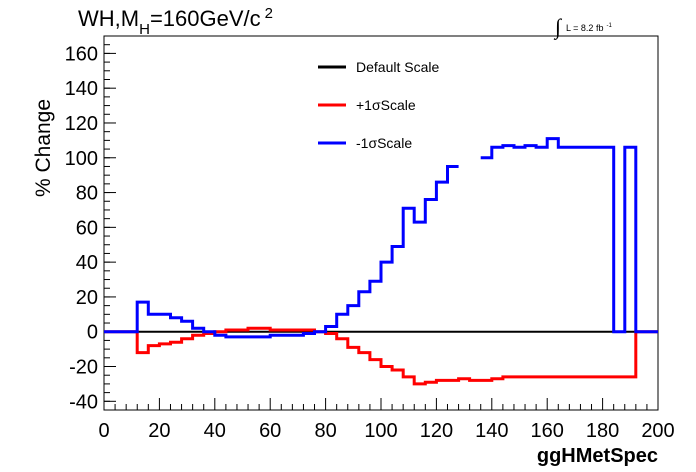 The image size is (696, 472). I want to click on y-tick-label: 140, so click(81, 89).